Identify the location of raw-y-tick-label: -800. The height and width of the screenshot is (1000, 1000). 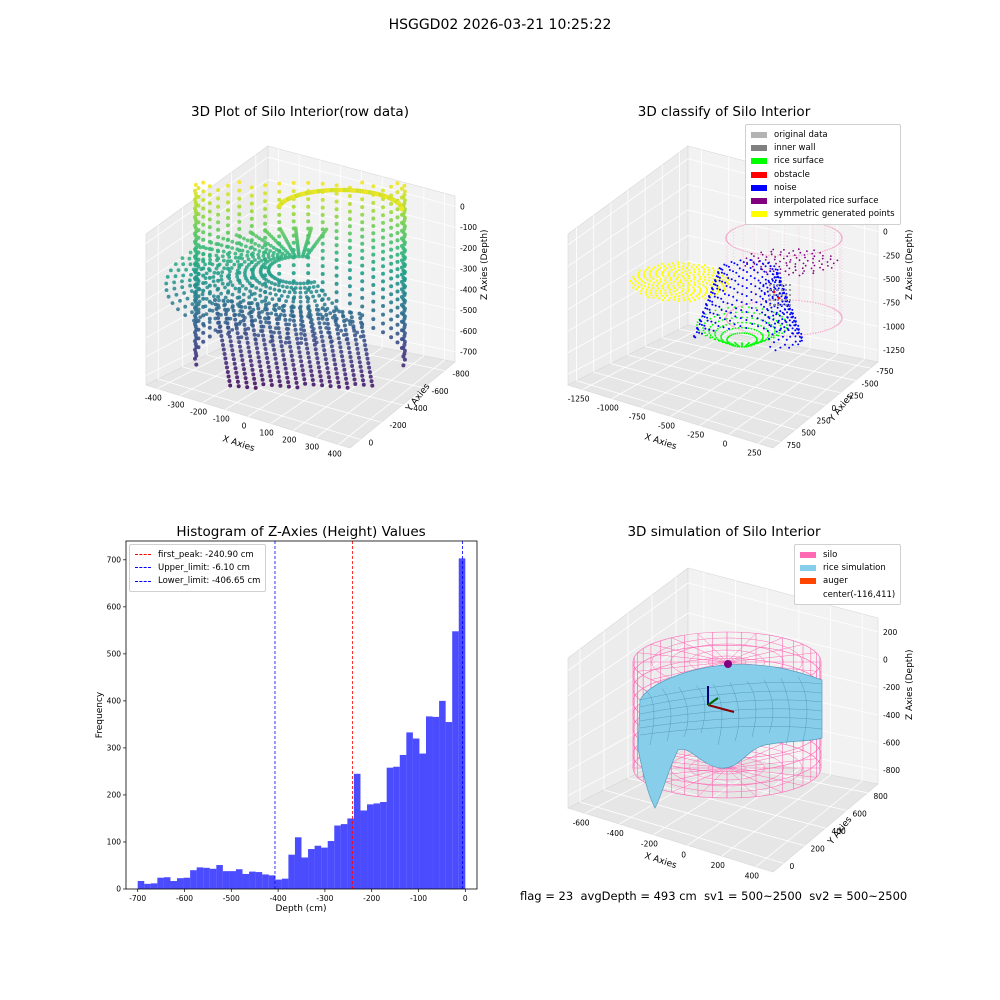
(461, 374).